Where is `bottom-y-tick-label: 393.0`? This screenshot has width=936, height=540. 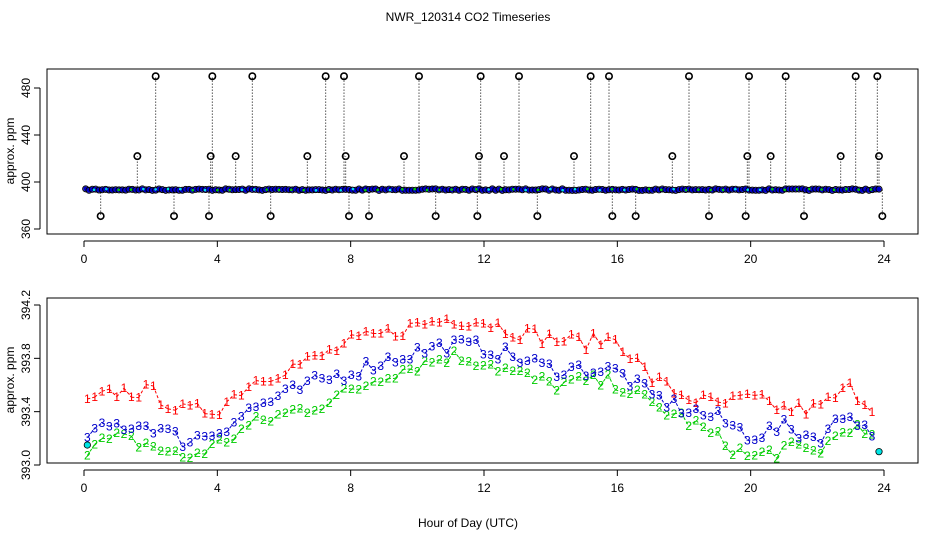 bottom-y-tick-label: 393.0 is located at coordinates (26, 465).